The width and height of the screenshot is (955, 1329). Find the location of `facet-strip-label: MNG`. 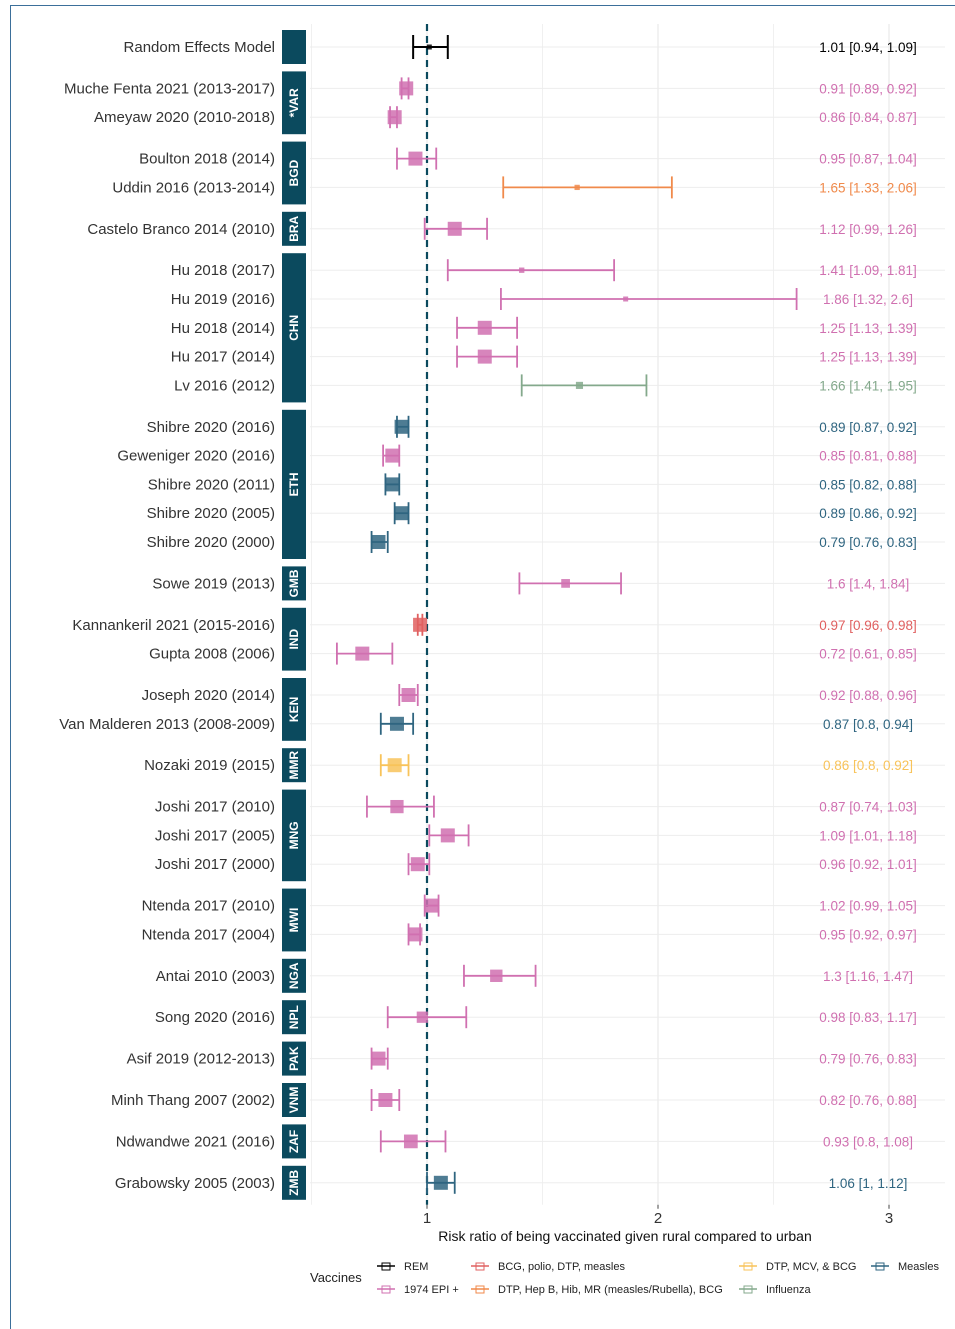

facet-strip-label: MNG is located at coordinates (294, 835).